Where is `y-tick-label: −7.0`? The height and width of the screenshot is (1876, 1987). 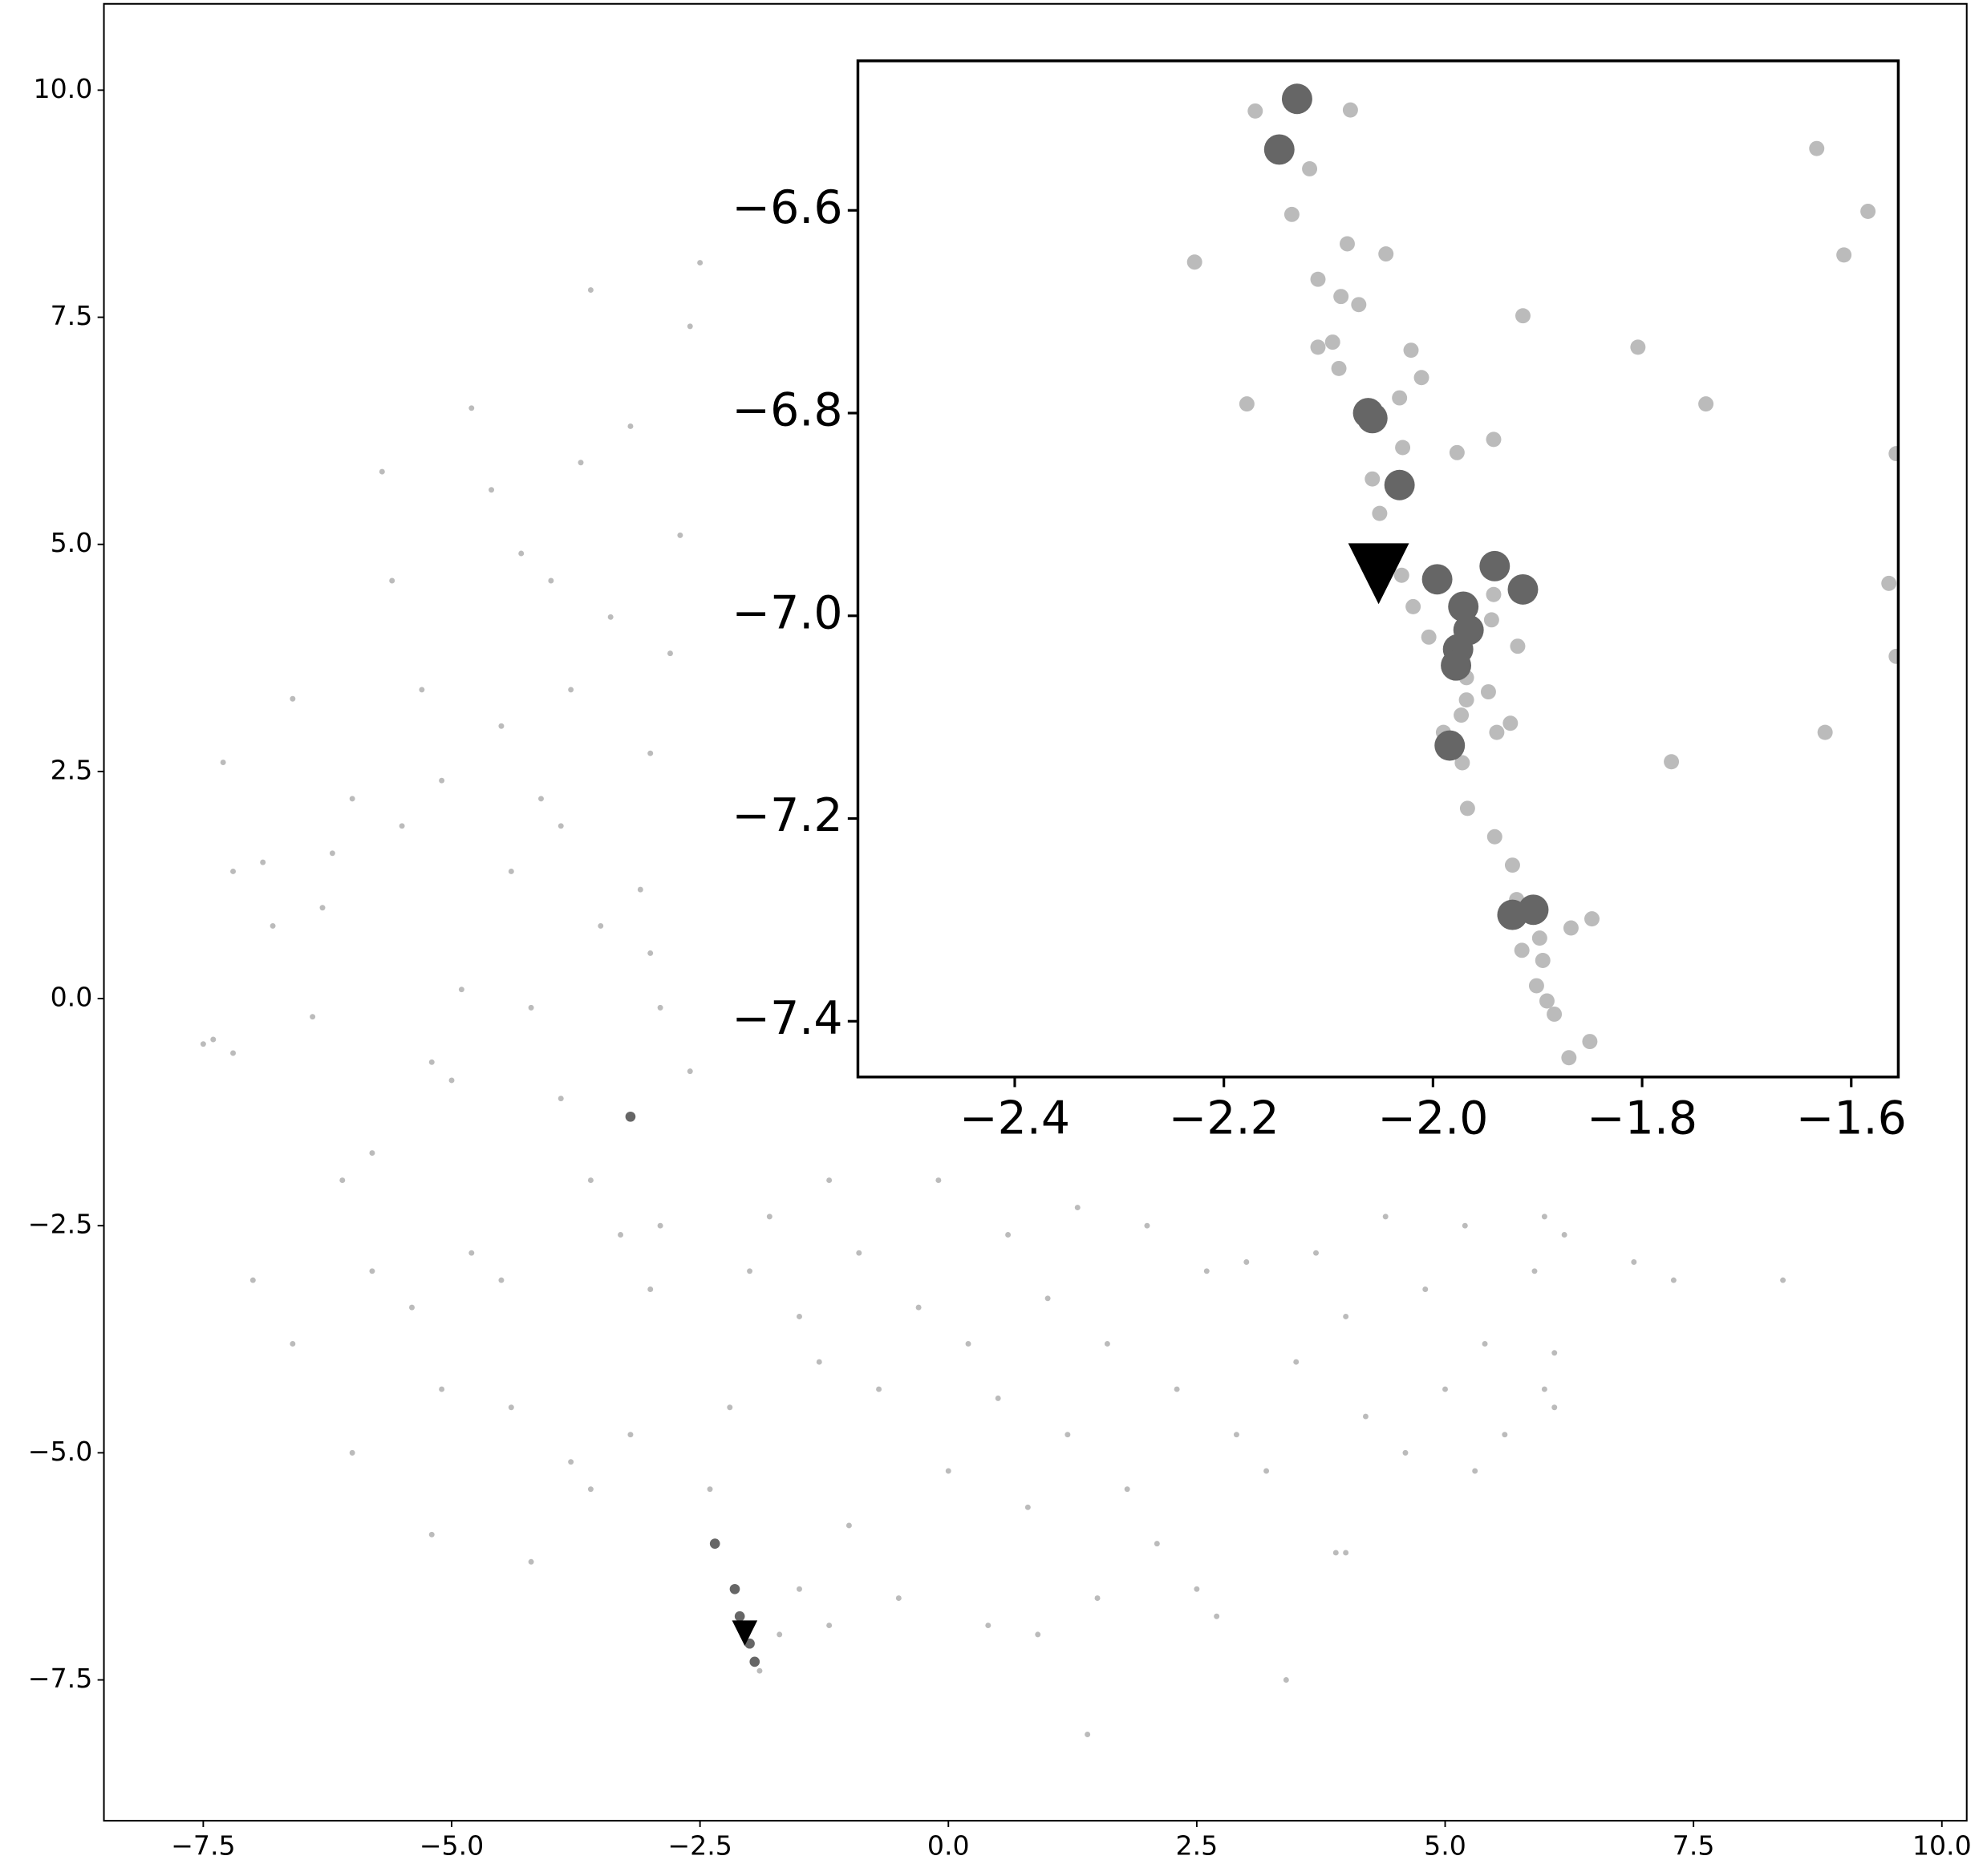 y-tick-label: −7.0 is located at coordinates (787, 612).